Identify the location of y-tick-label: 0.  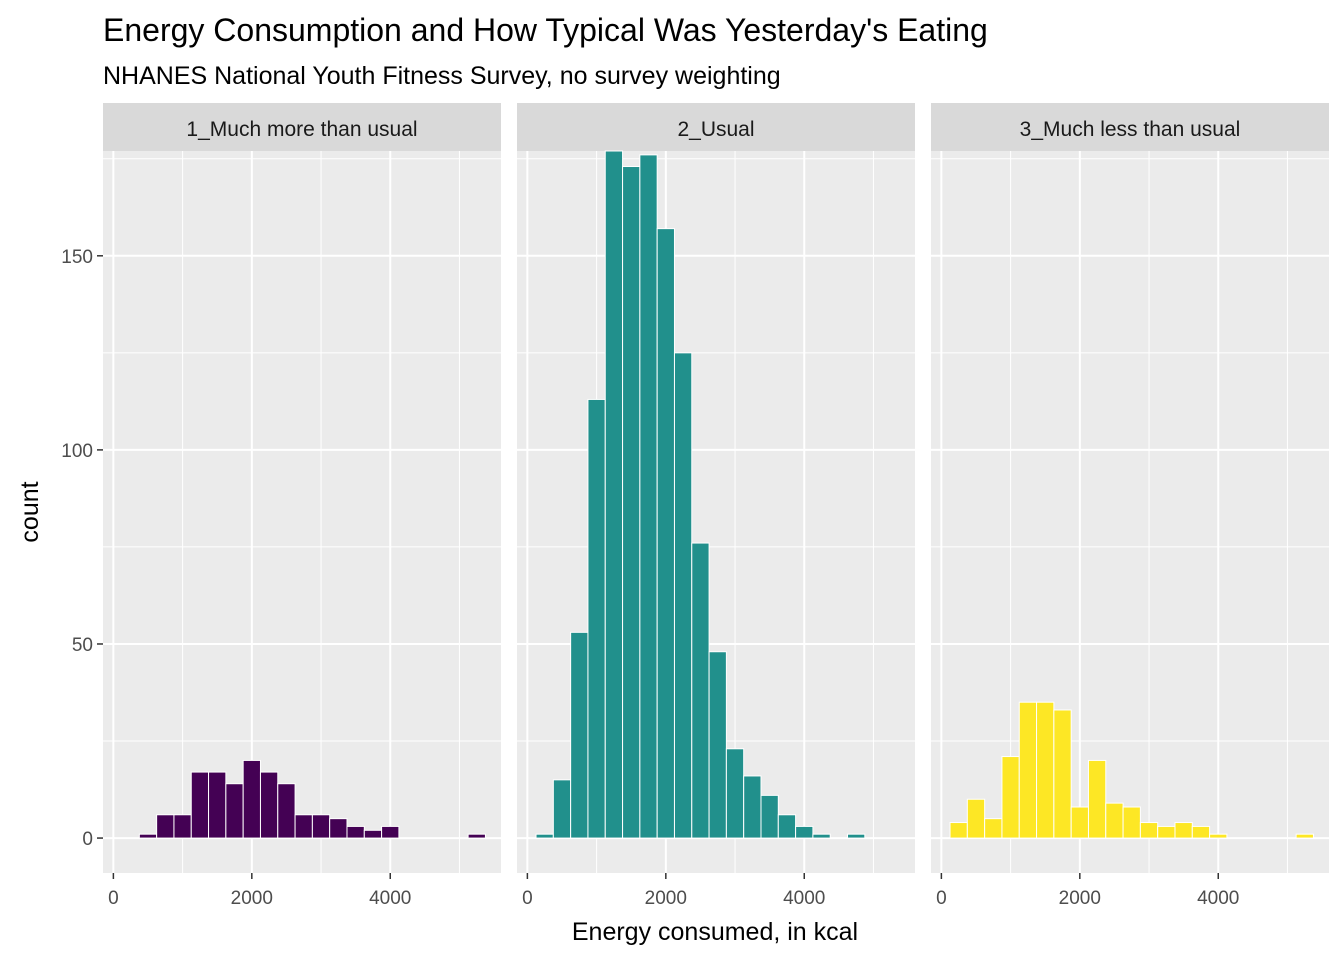
(87, 839).